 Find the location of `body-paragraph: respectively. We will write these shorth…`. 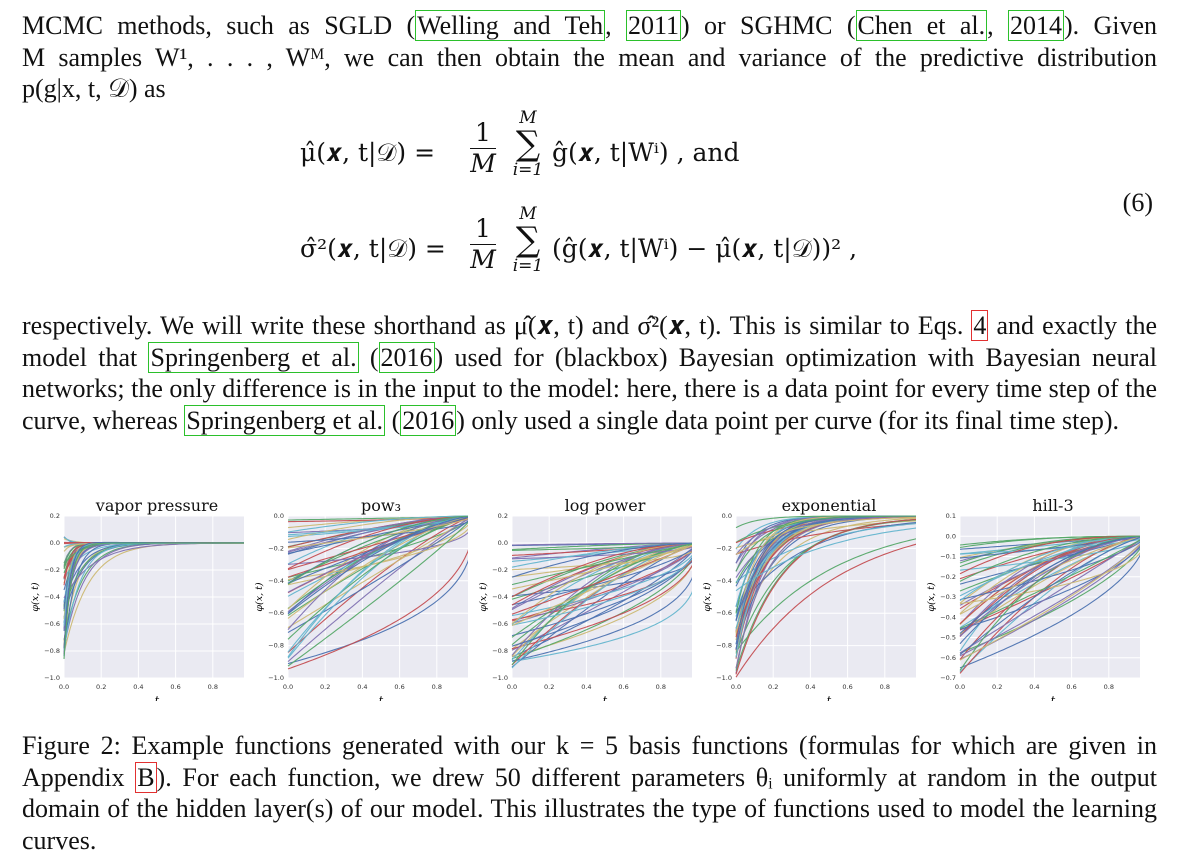

body-paragraph: respectively. We will write these shorth… is located at coordinates (589, 373).